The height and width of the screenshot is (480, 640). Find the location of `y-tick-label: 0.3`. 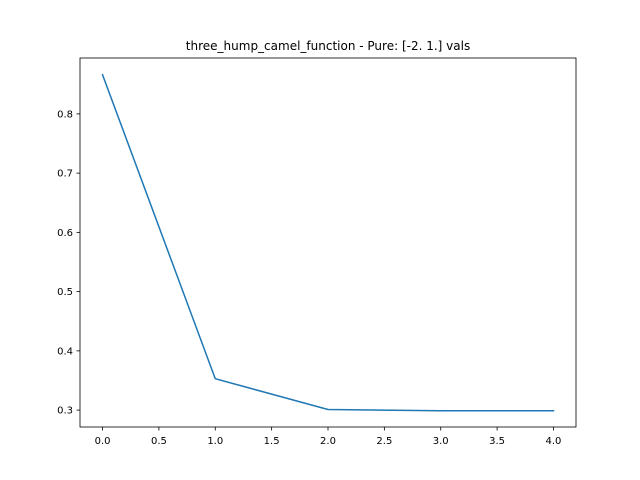

y-tick-label: 0.3 is located at coordinates (65, 411).